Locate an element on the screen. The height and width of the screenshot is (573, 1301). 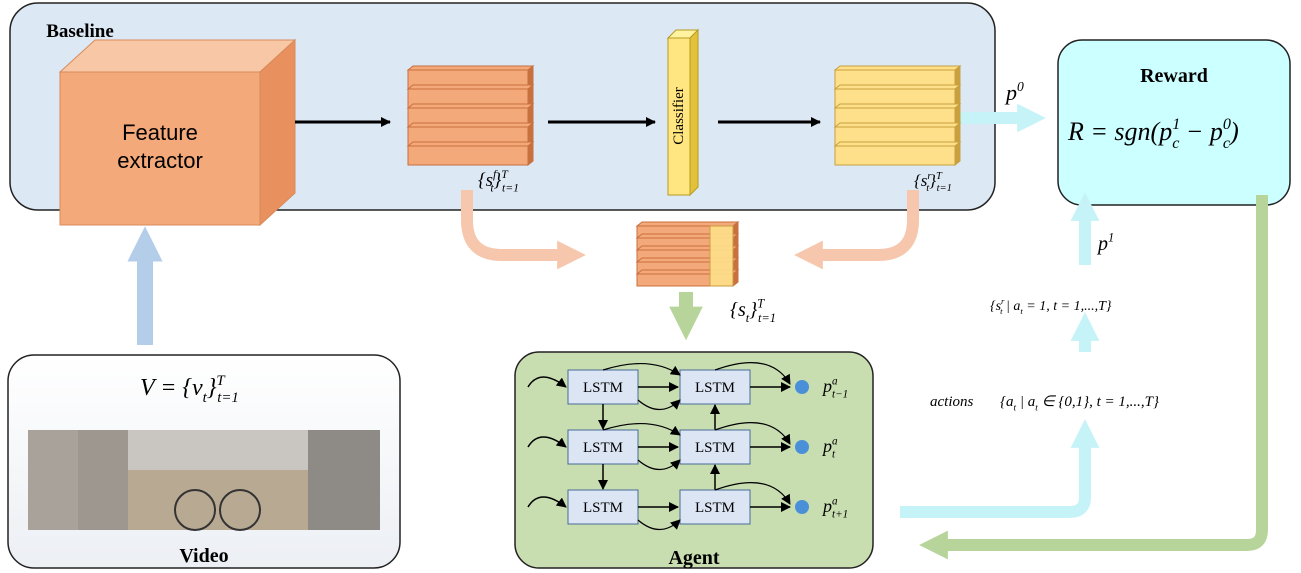
baseline-output-sup: 0 is located at coordinates (1020, 86).